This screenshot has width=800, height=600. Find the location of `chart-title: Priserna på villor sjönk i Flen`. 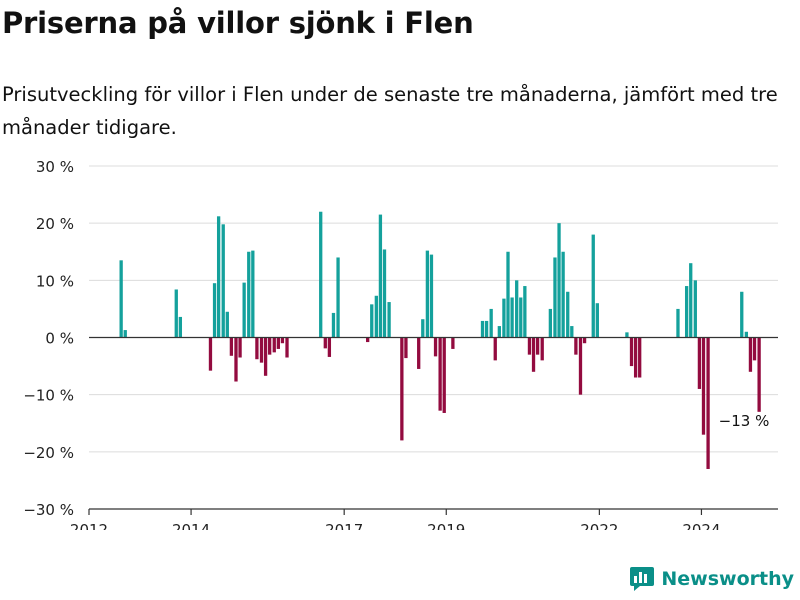

chart-title: Priserna på villor sjönk i Flen is located at coordinates (238, 23).